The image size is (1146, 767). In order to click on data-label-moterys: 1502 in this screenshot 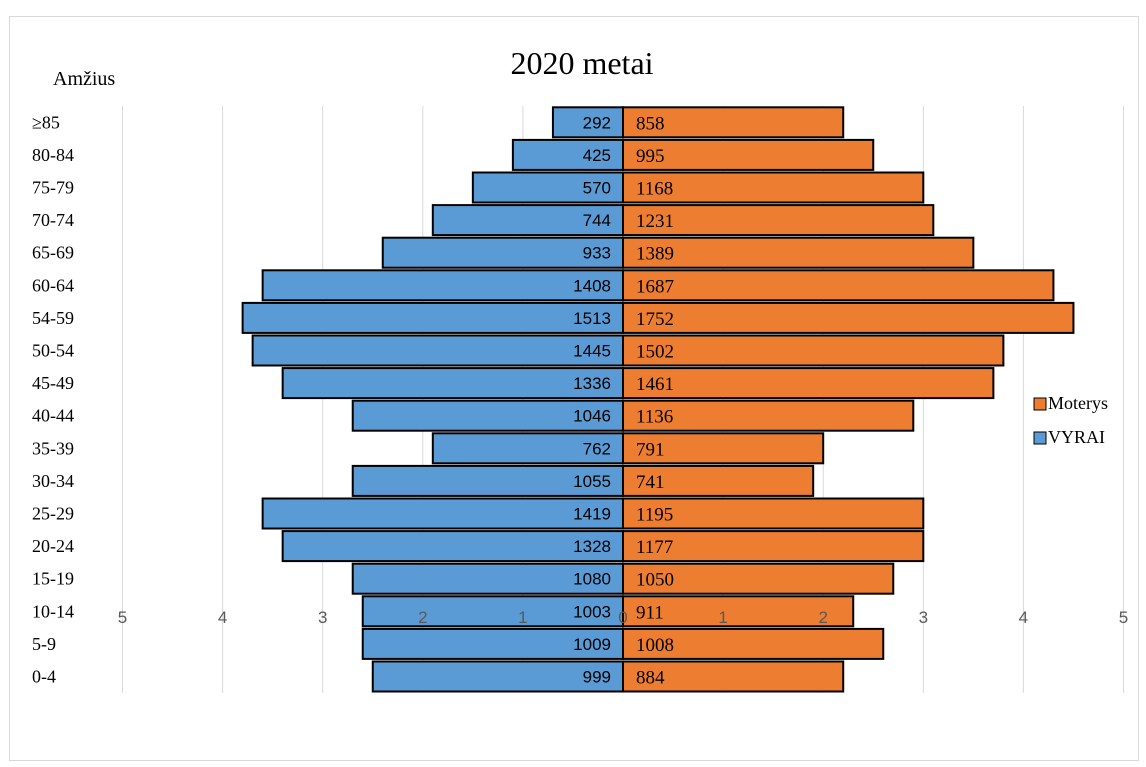, I will do `click(655, 352)`.